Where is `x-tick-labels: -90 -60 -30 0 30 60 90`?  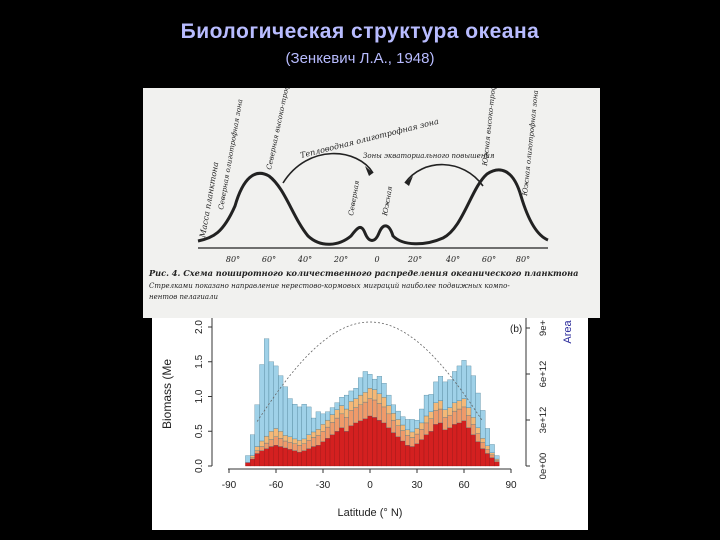 x-tick-labels: -90 -60 -30 0 30 60 90 is located at coordinates (369, 480).